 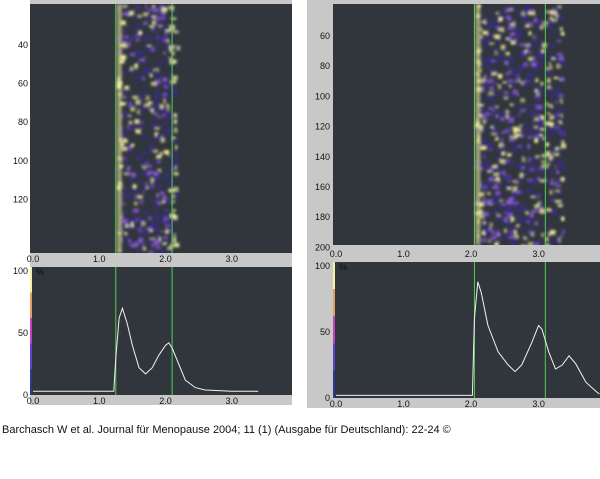 I want to click on profile-x-tick-label: 1.0, so click(x=403, y=404).